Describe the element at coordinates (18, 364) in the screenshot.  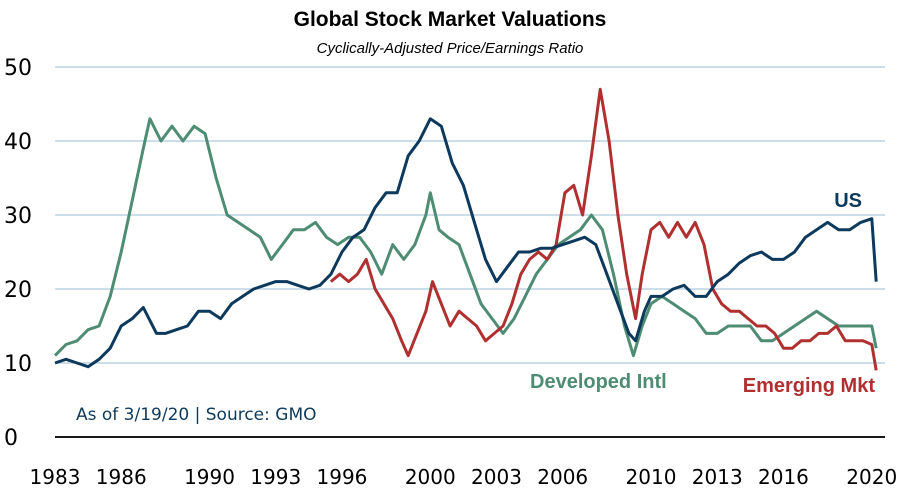
I see `y-tick-label: 10` at that location.